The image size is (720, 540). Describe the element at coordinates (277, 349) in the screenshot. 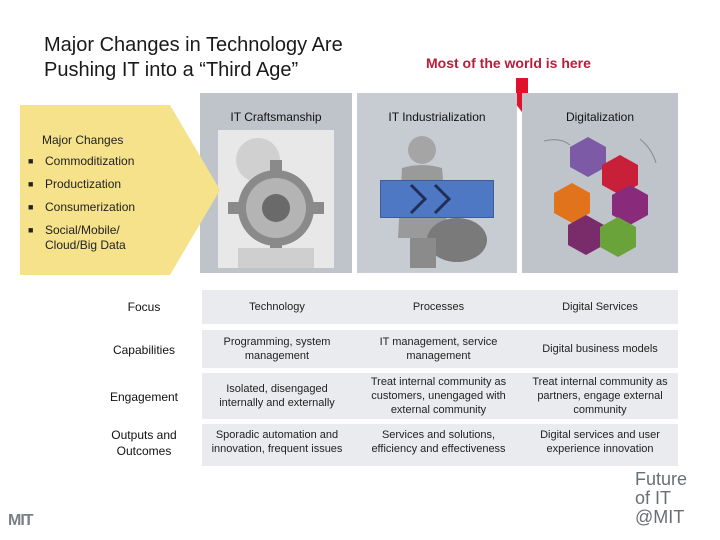

I see `table-cell: Programming, system management` at that location.